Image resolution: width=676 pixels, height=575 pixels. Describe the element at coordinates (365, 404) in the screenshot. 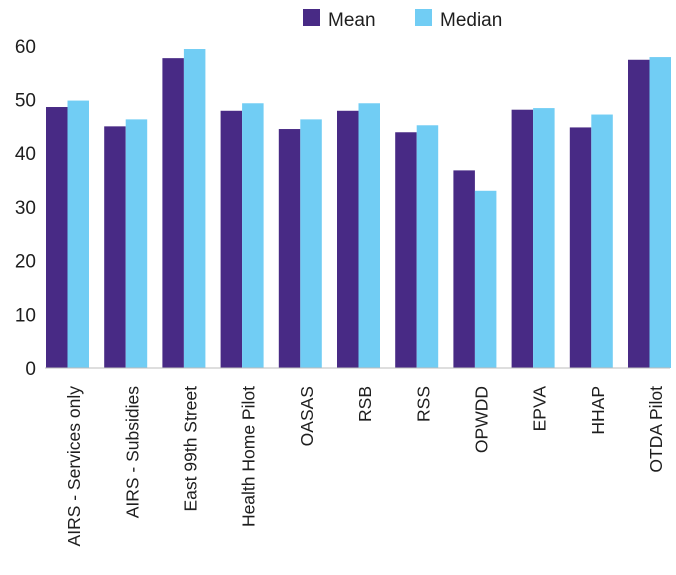

I see `x-category-label: RSB` at that location.